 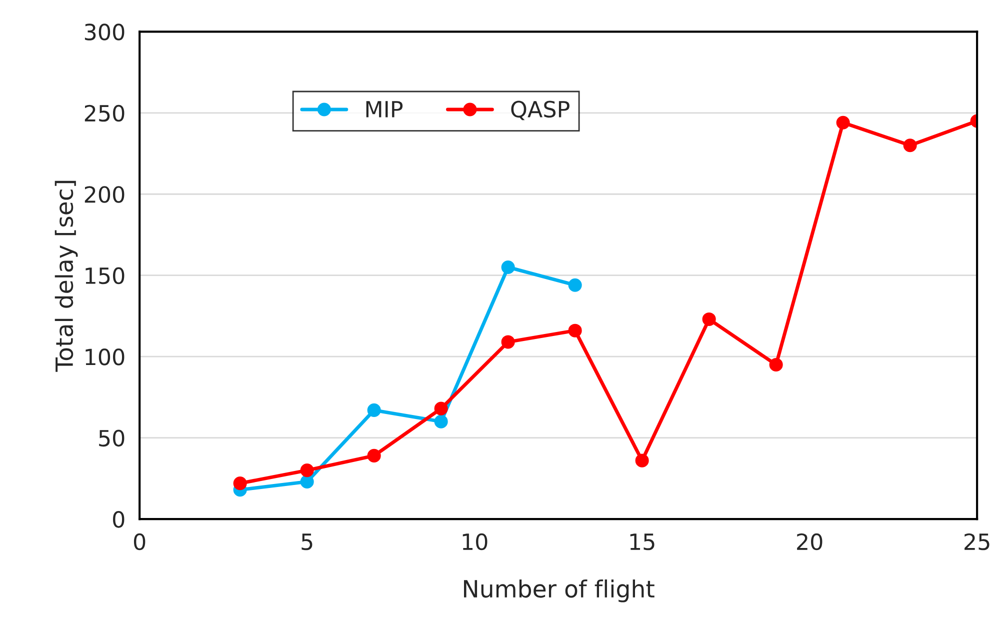 What do you see at coordinates (307, 542) in the screenshot?
I see `x-tick-label: 5` at bounding box center [307, 542].